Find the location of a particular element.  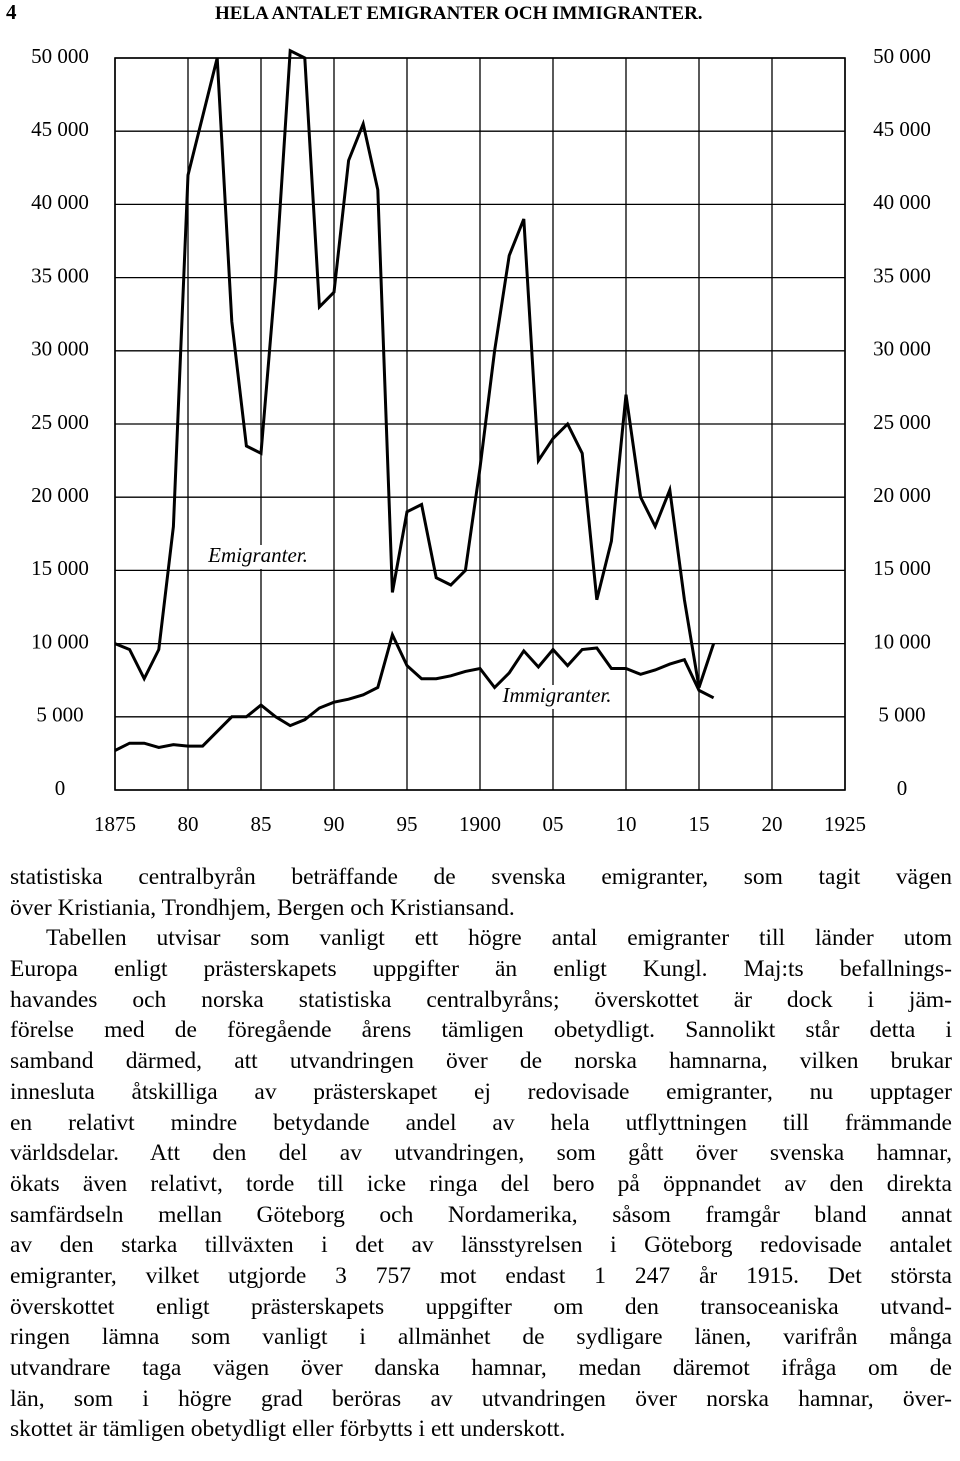

series-label: Emigranter. is located at coordinates (257, 555).